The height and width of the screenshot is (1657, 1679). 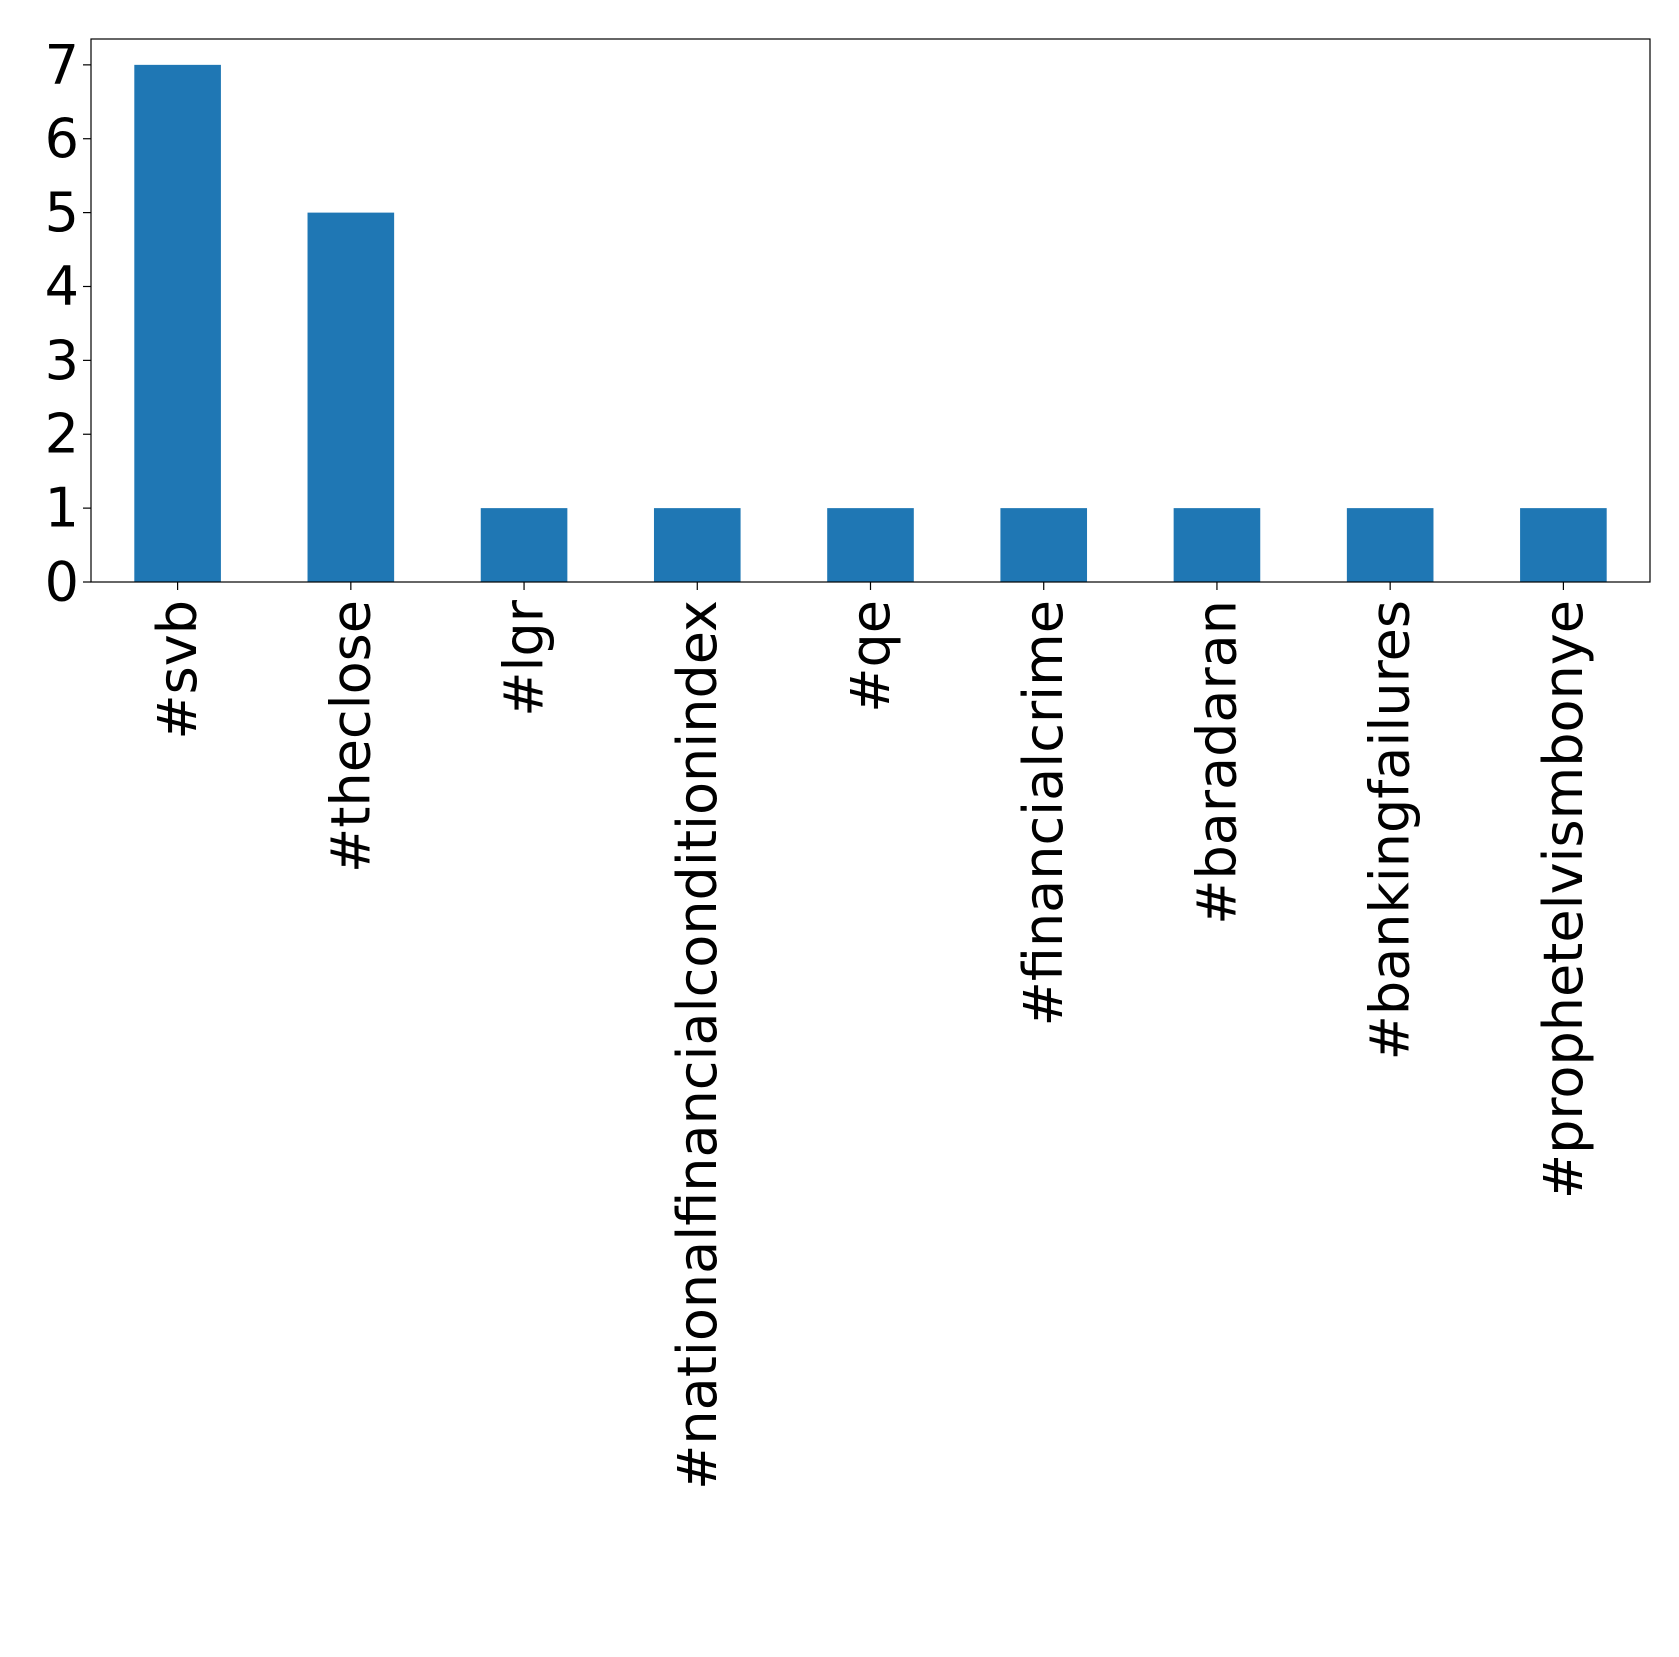 What do you see at coordinates (1216, 762) in the screenshot?
I see `x-tick-label: #baradaran` at bounding box center [1216, 762].